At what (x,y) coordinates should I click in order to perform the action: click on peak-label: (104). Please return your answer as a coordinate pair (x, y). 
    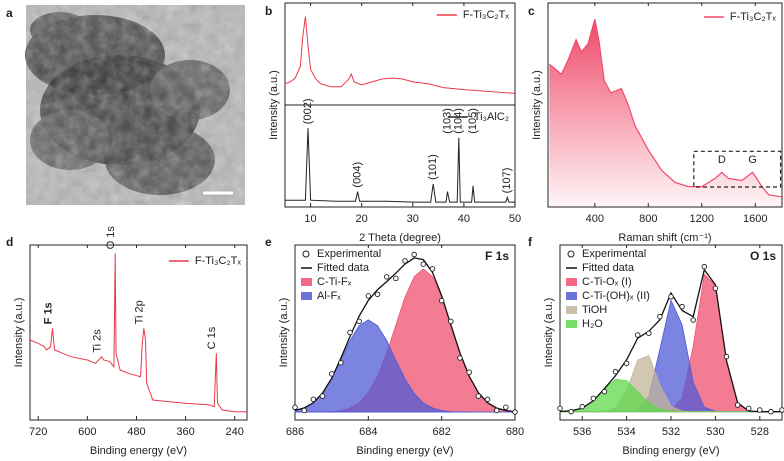
    Looking at the image, I should click on (459, 121).